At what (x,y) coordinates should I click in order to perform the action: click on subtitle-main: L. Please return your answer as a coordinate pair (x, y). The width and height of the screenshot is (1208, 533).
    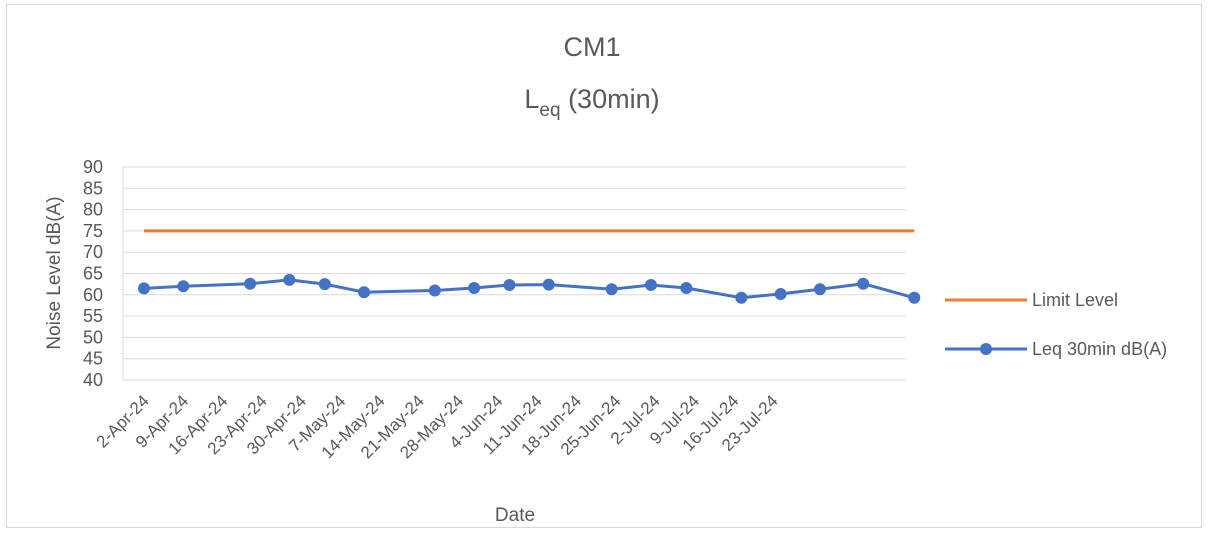
    Looking at the image, I should click on (531, 99).